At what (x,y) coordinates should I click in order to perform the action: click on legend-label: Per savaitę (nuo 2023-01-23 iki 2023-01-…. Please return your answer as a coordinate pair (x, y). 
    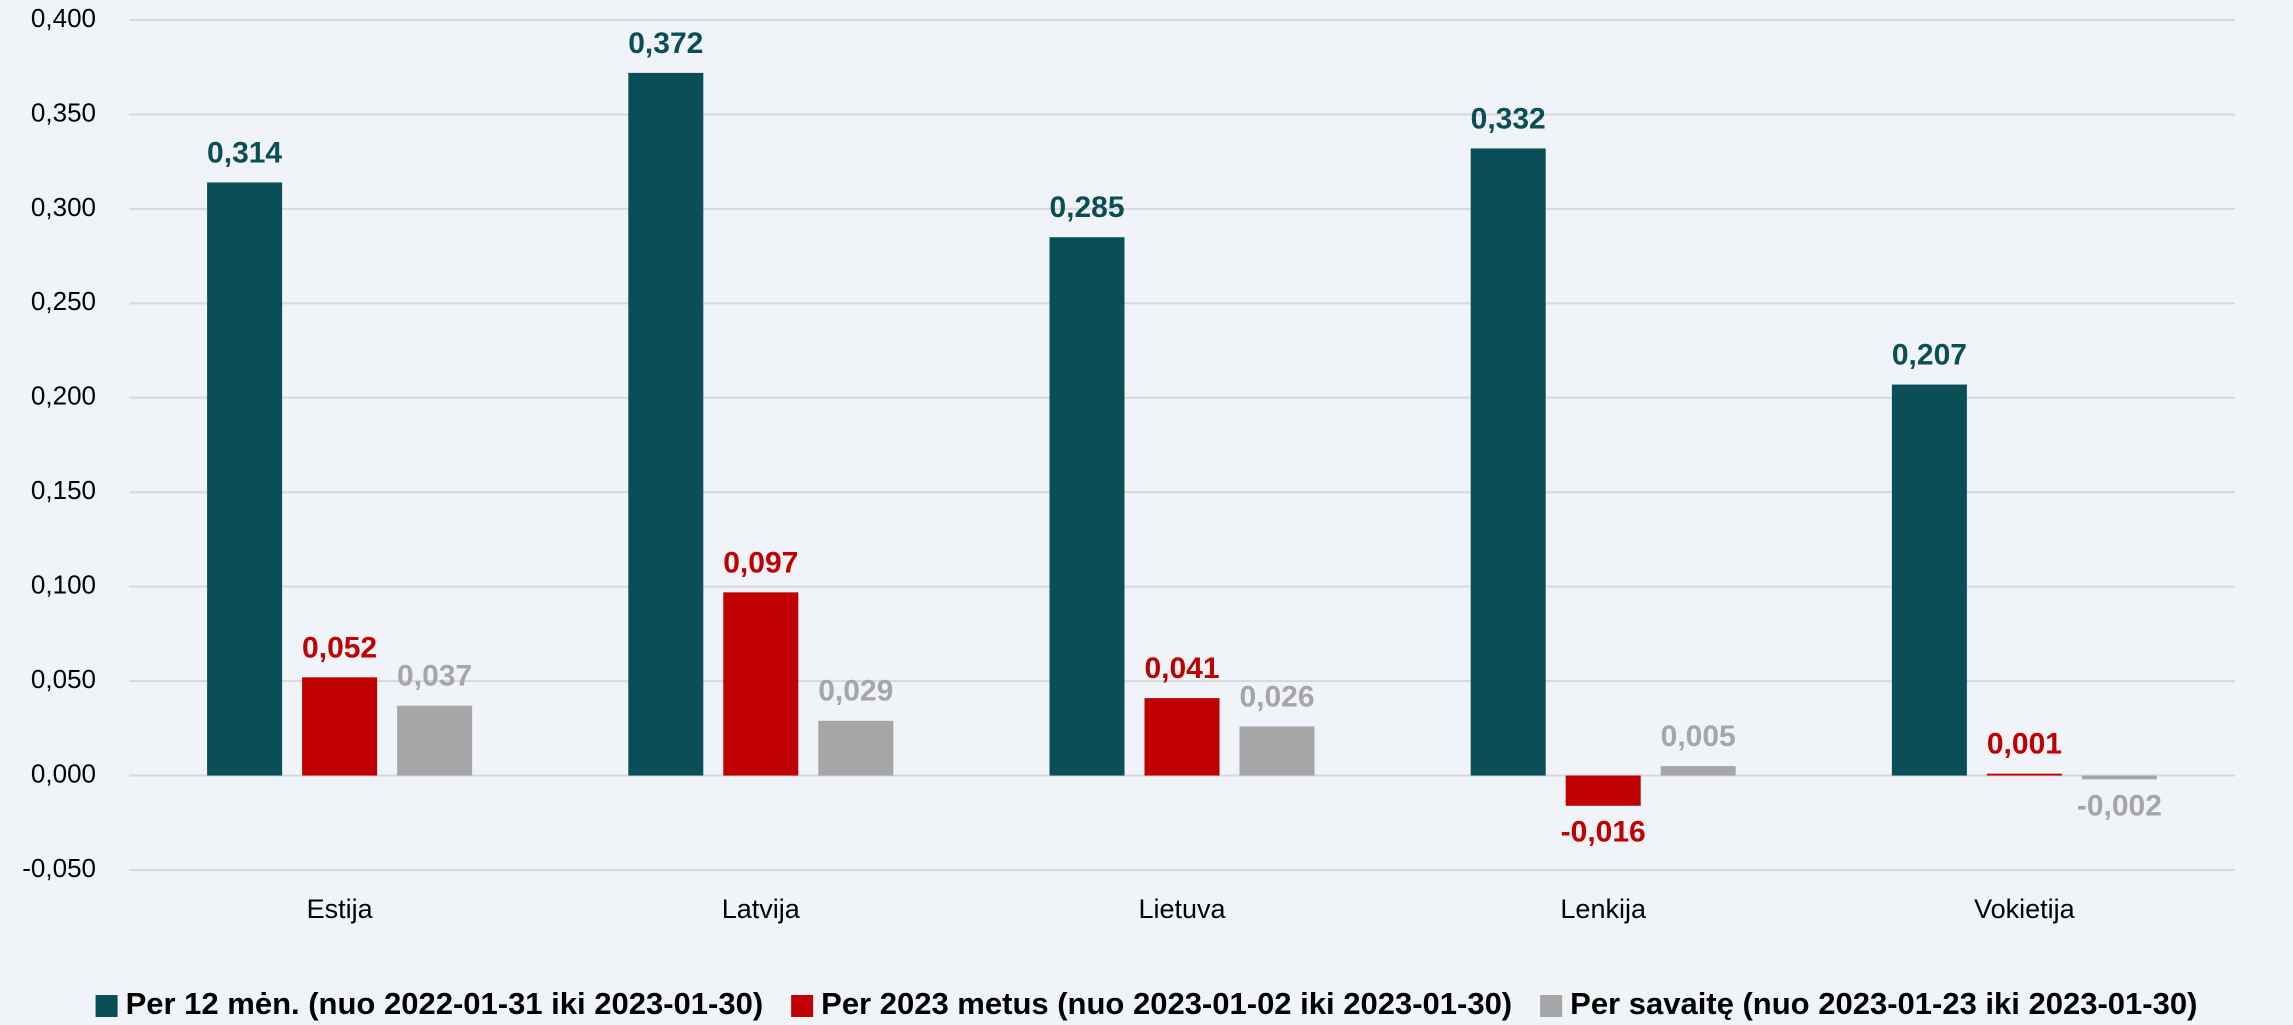
    Looking at the image, I should click on (1883, 1003).